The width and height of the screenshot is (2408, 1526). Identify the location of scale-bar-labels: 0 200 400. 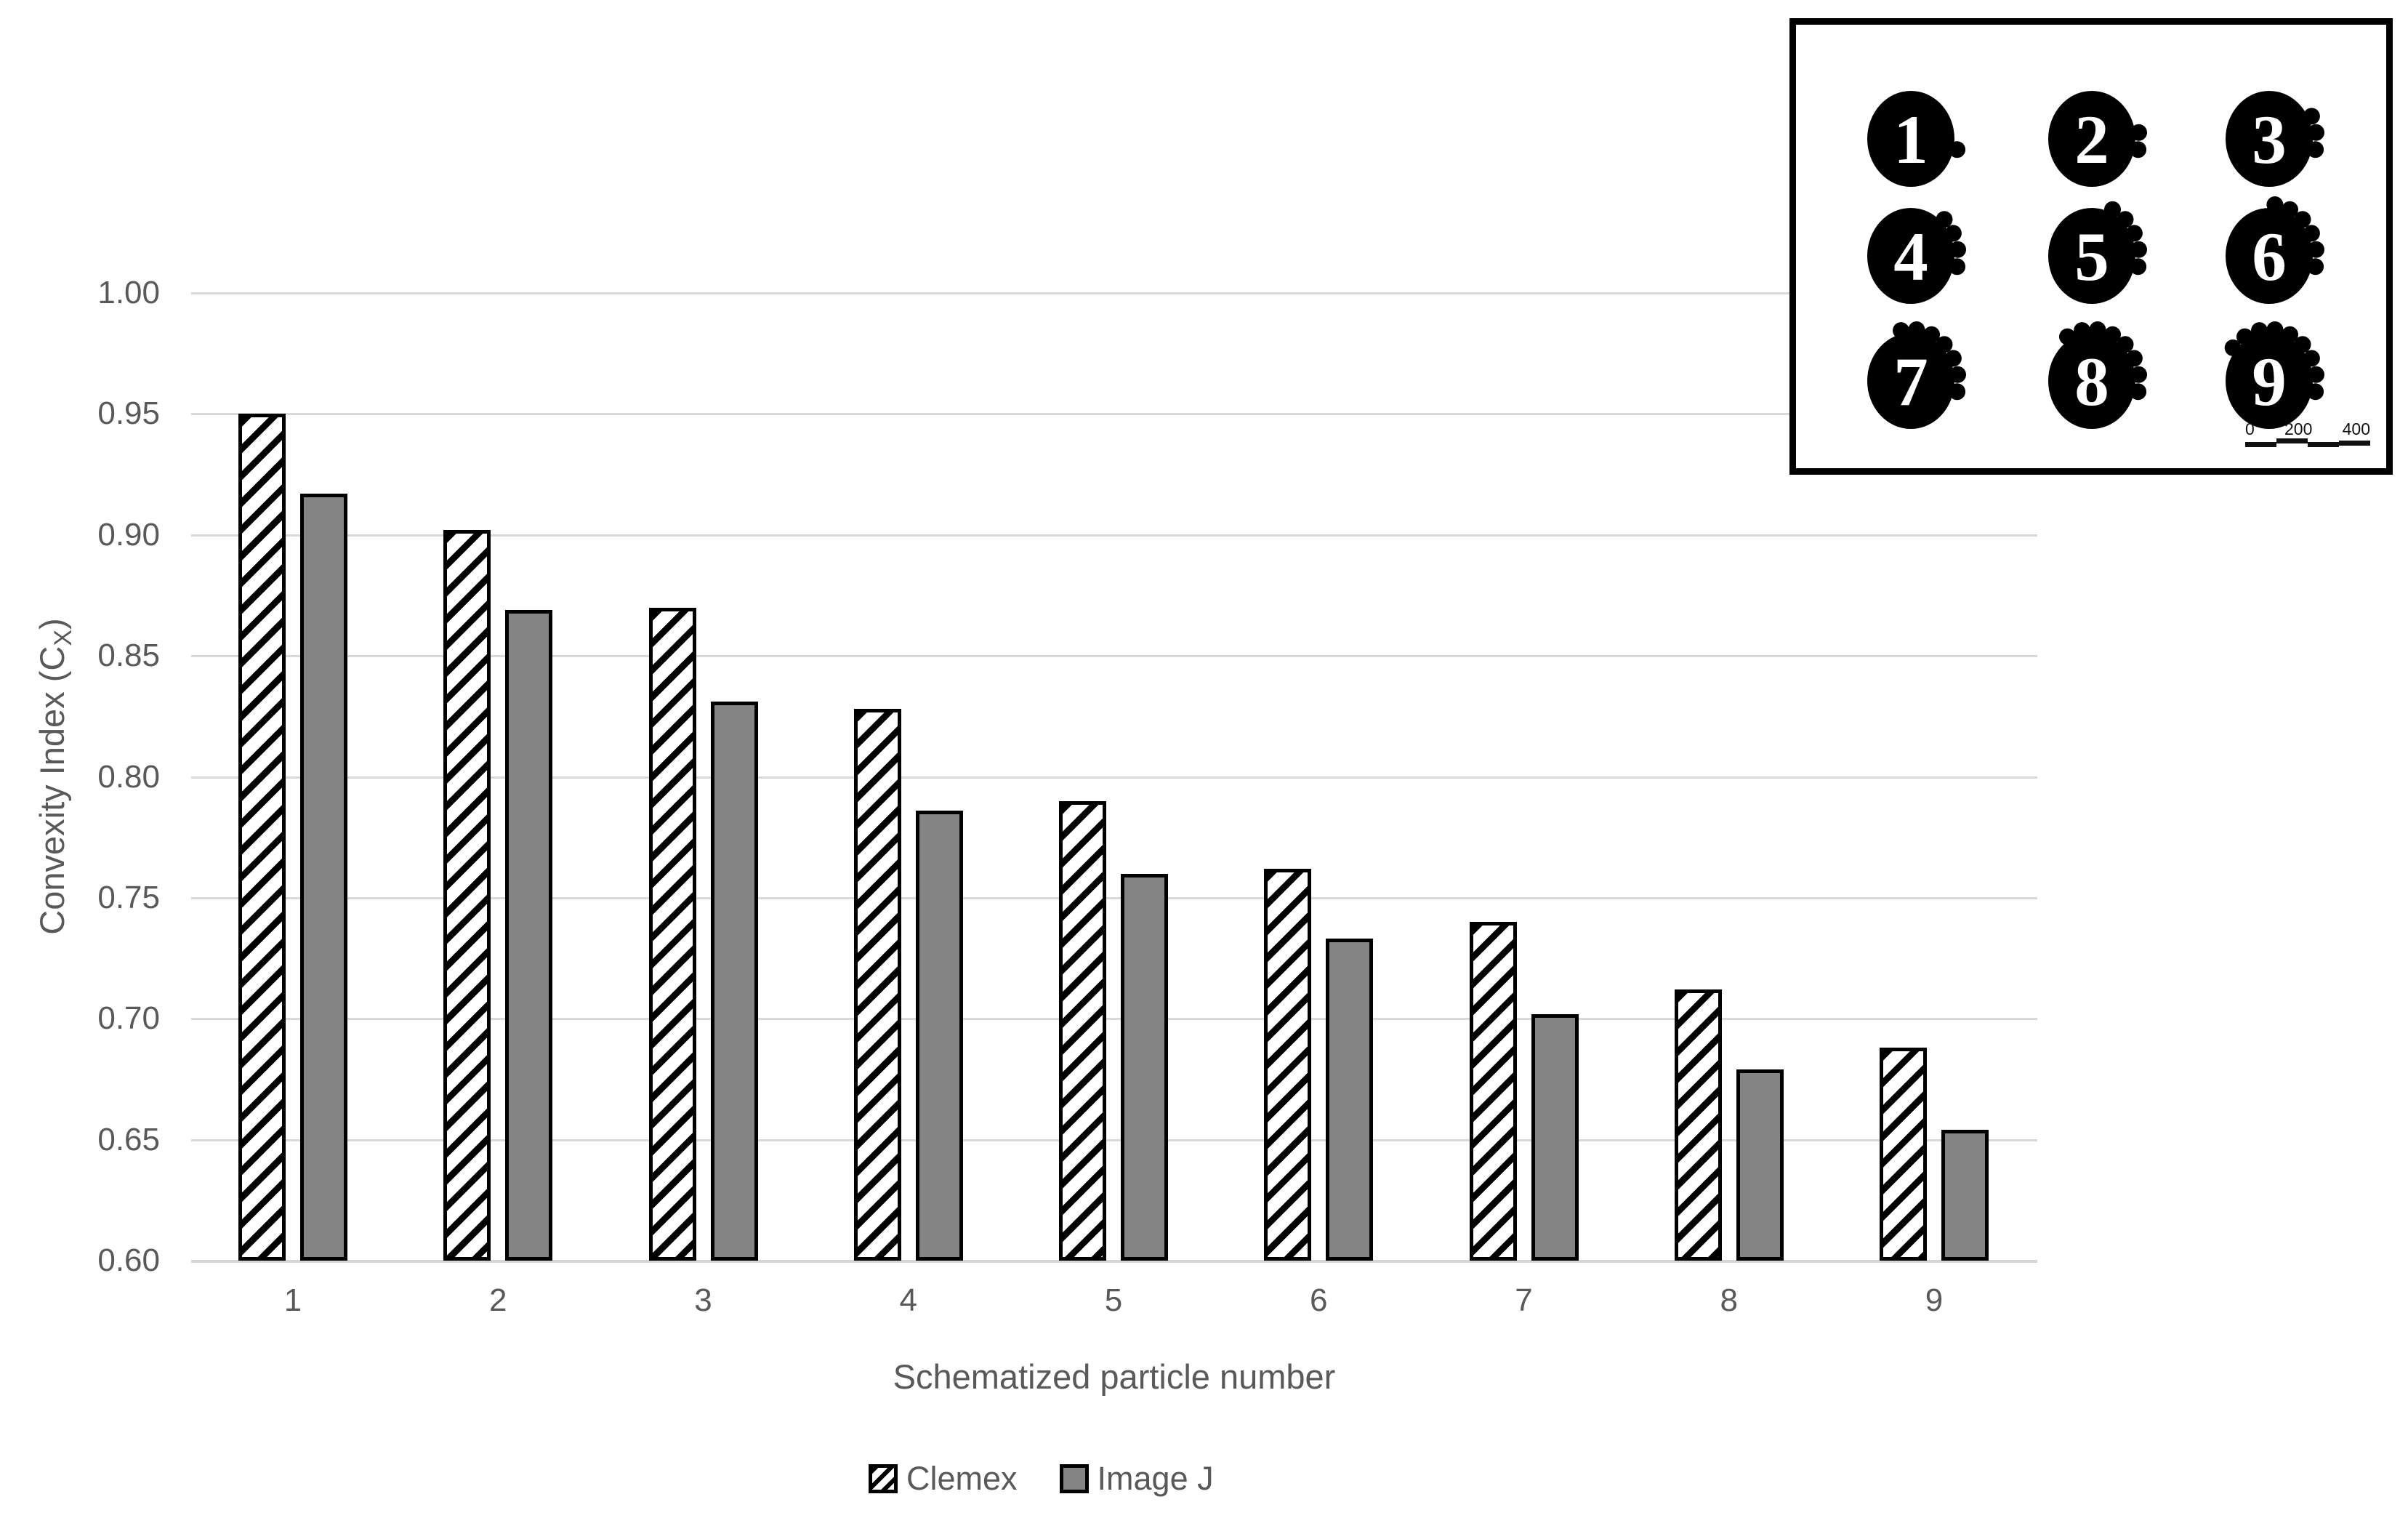
(2307, 429).